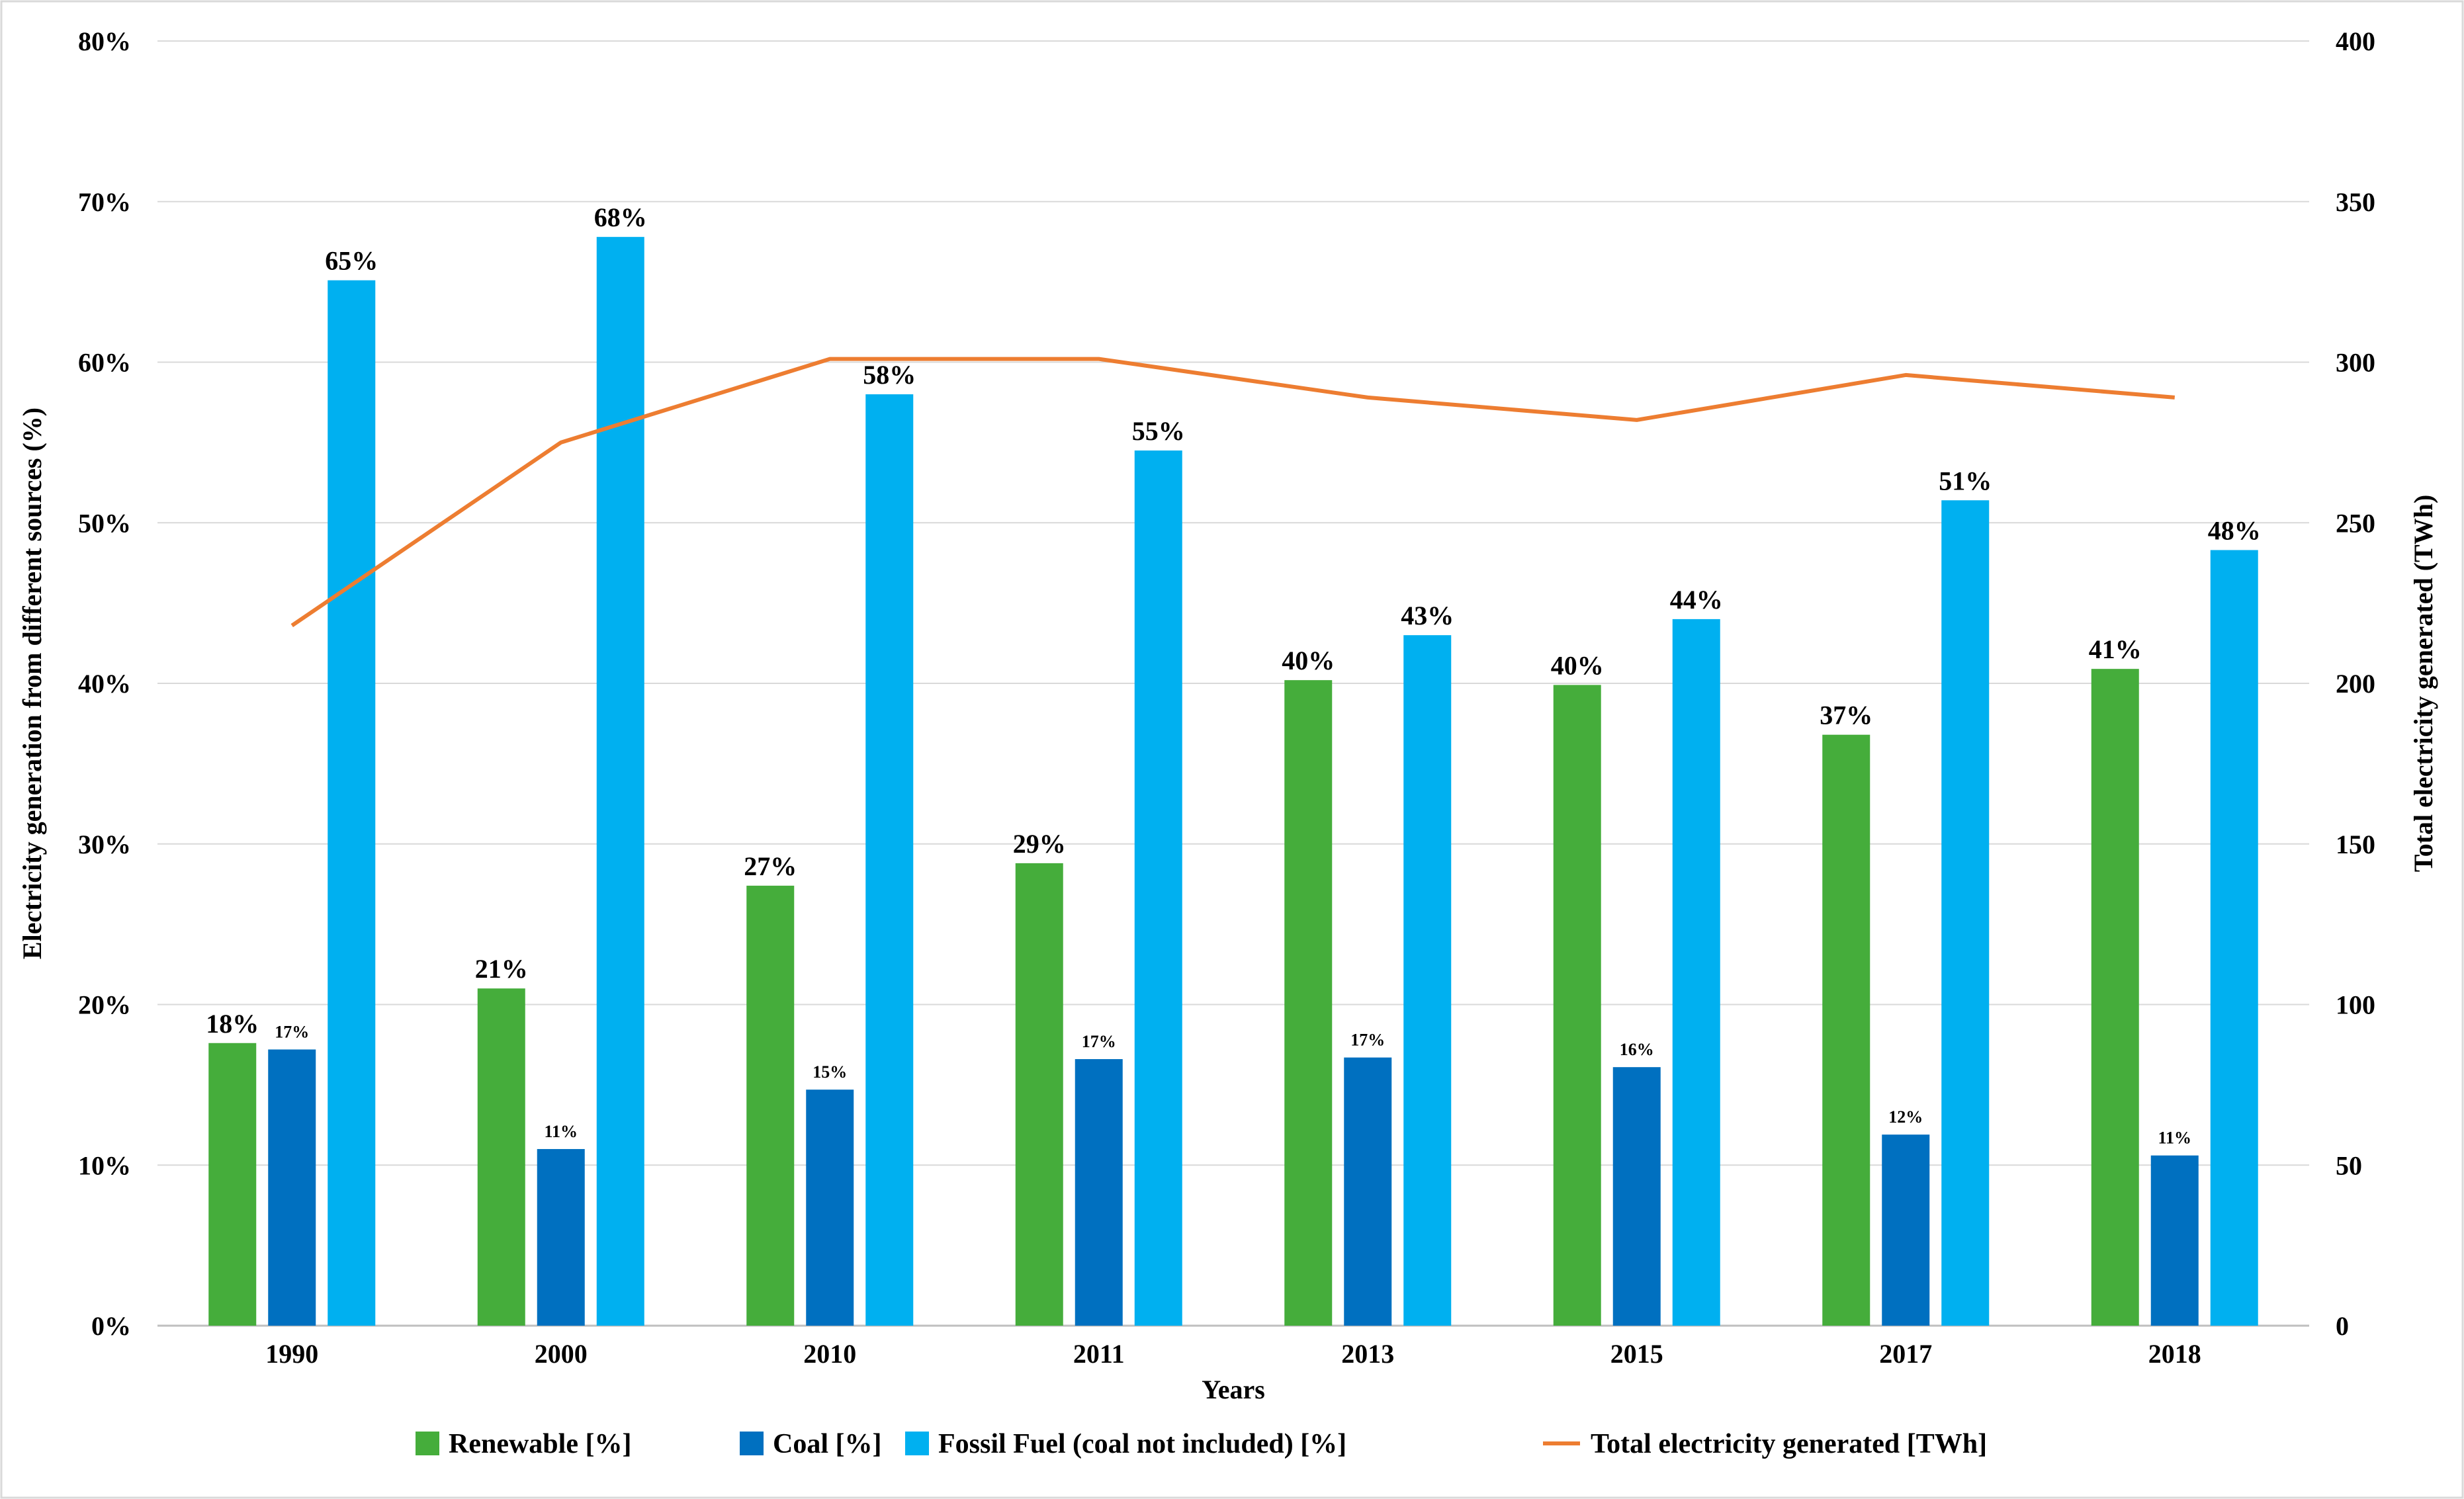 The width and height of the screenshot is (2464, 1499). Describe the element at coordinates (1142, 1444) in the screenshot. I see `legend-label: Fossil Fuel (coal not included) [%]` at that location.